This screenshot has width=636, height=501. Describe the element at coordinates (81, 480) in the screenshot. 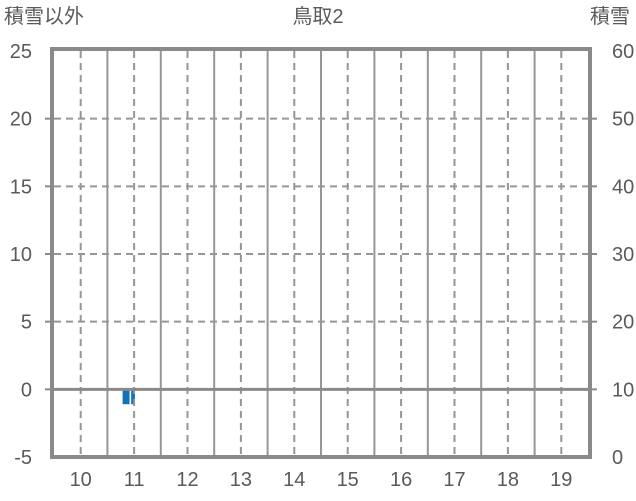

I see `x-axis-tick-label: 10` at that location.